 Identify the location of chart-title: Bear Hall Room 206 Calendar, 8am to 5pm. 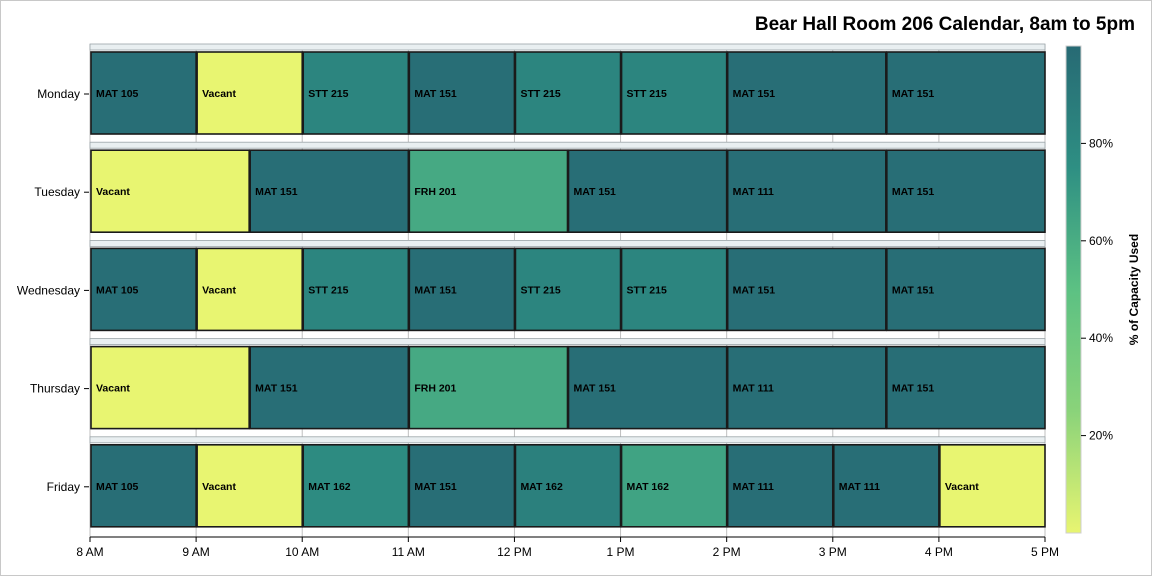
(944, 24).